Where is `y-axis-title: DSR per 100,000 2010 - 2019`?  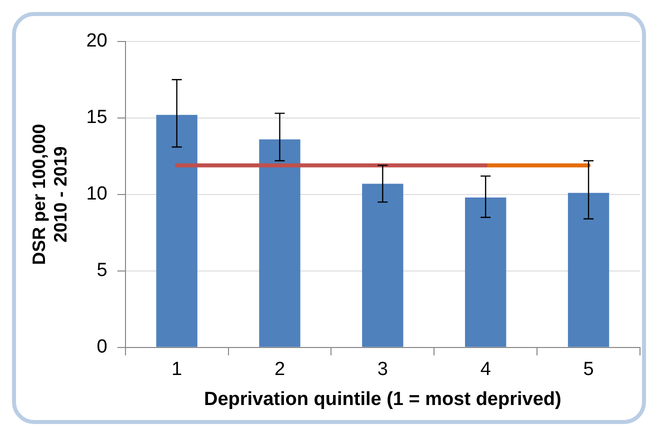
y-axis-title: DSR per 100,000 2010 - 2019 is located at coordinates (49, 194).